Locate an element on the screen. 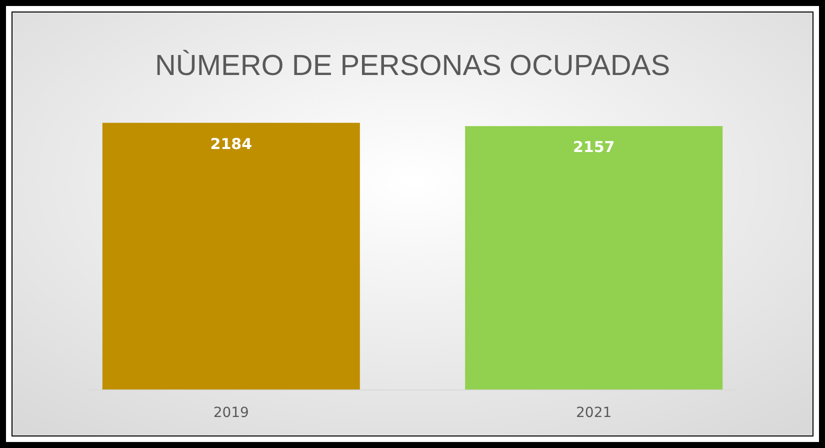  data-label: 2184 is located at coordinates (231, 143).